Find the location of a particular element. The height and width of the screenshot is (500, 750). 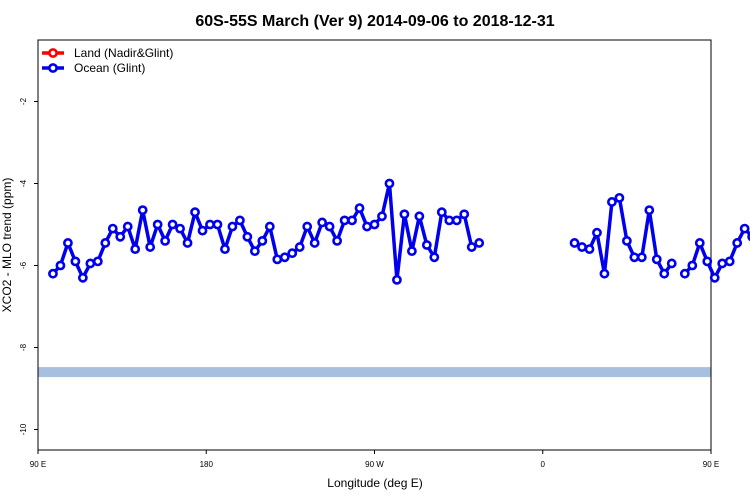

y-tick-label: -10 is located at coordinates (23, 429).